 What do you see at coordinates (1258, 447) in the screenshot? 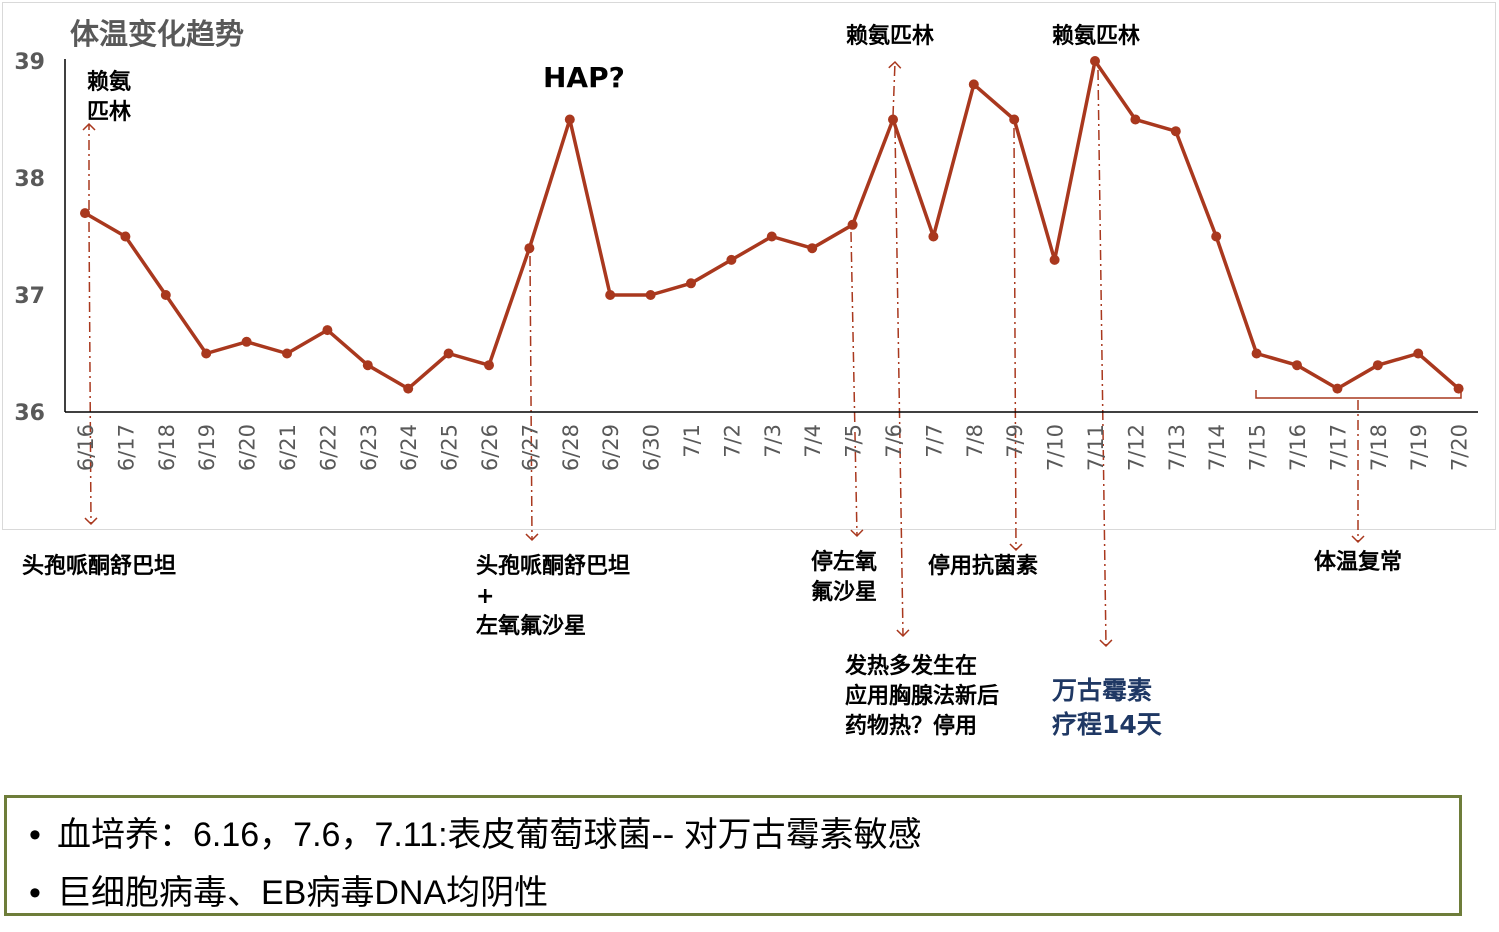
I see `x-tick-label: 7/15` at bounding box center [1258, 447].